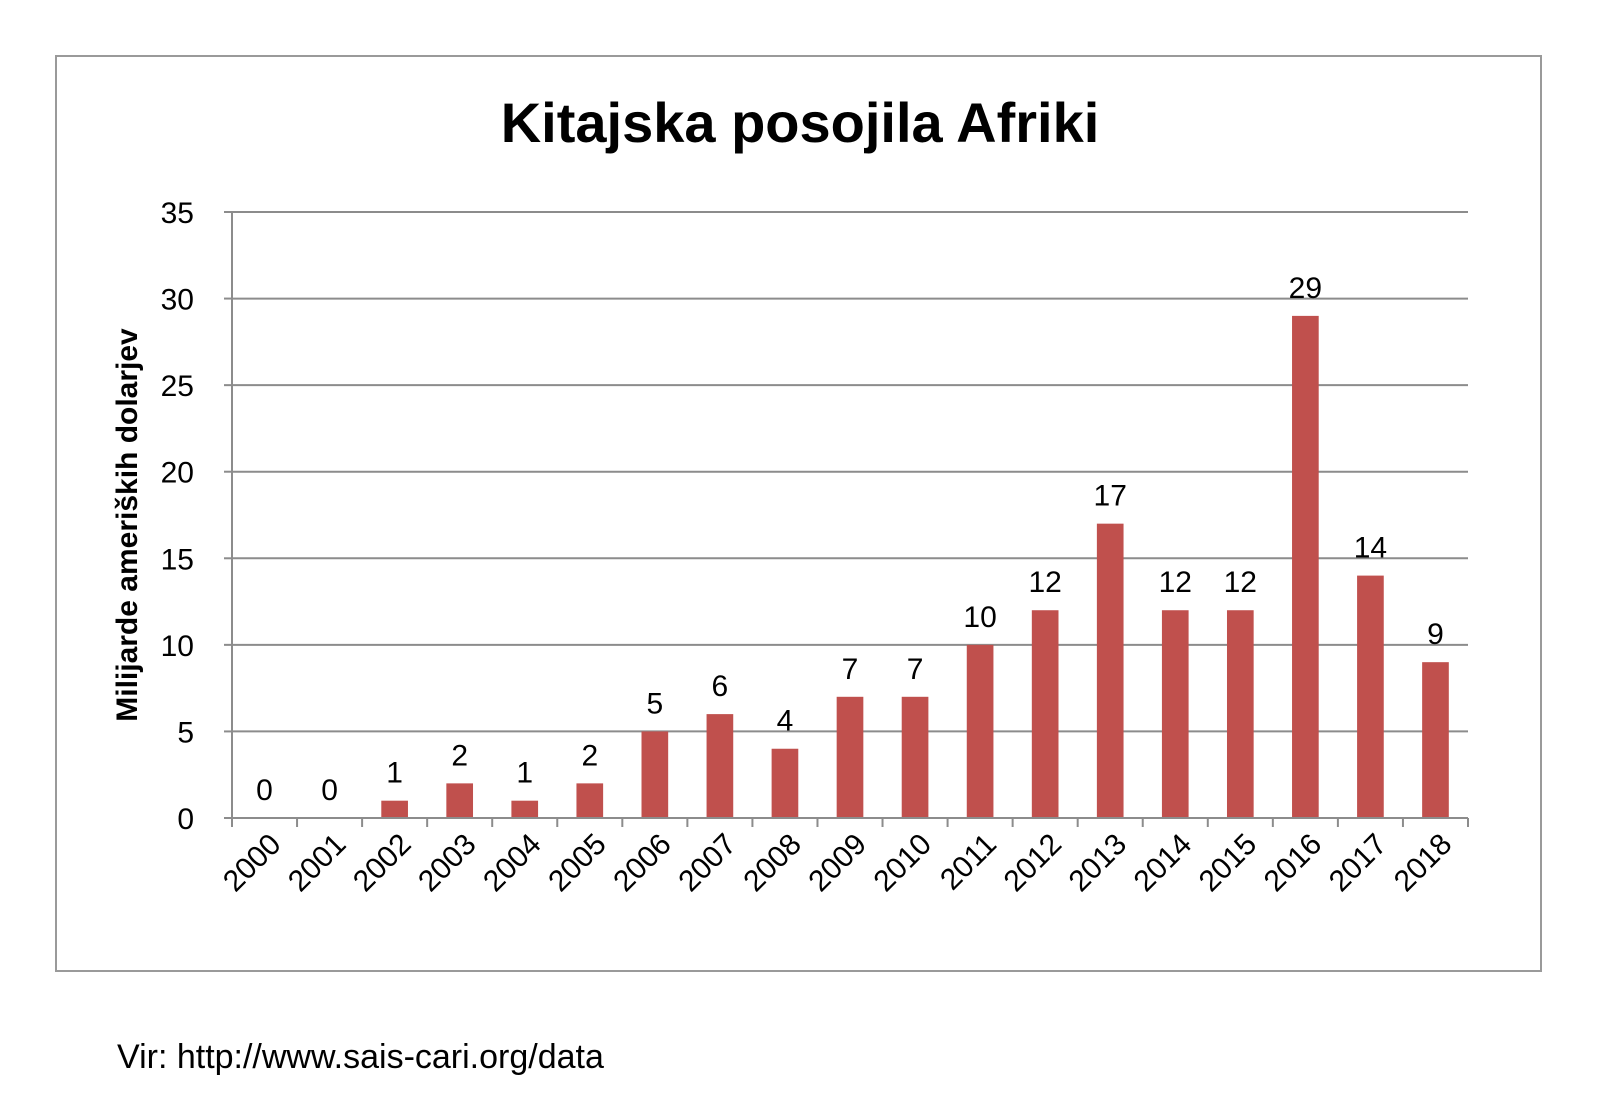  What do you see at coordinates (1240, 714) in the screenshot?
I see `bar-2015` at bounding box center [1240, 714].